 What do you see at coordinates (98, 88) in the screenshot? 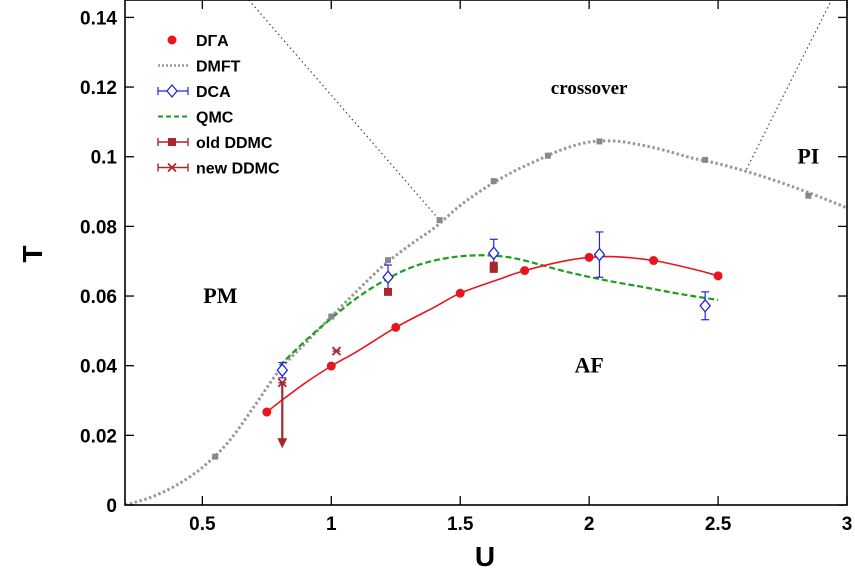
I see `y-tick-label: 0.12` at bounding box center [98, 88].